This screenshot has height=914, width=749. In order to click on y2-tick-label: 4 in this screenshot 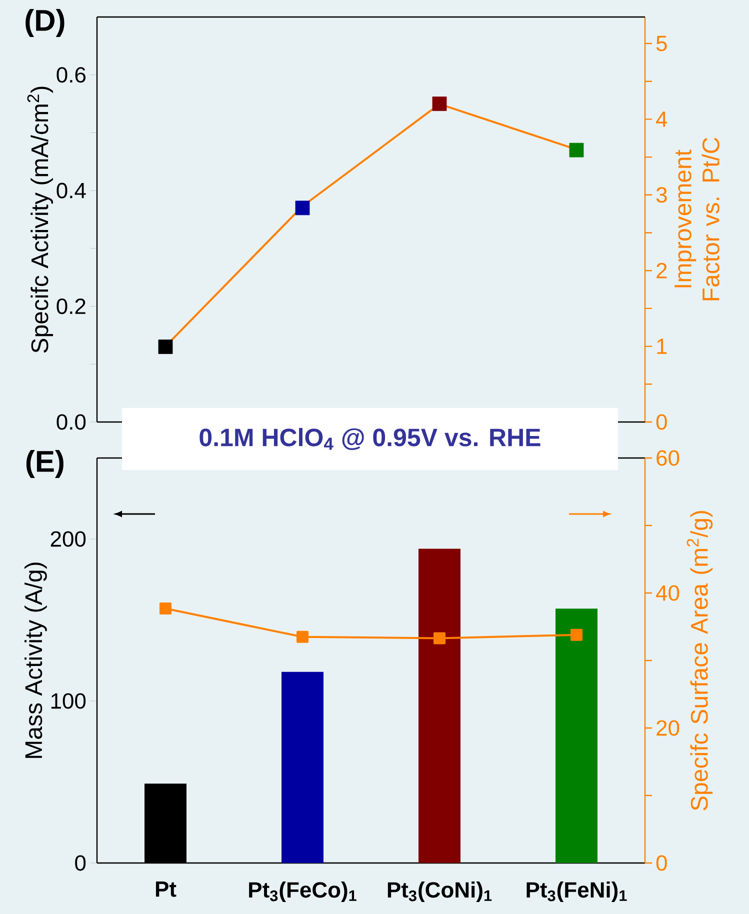, I will do `click(662, 119)`.